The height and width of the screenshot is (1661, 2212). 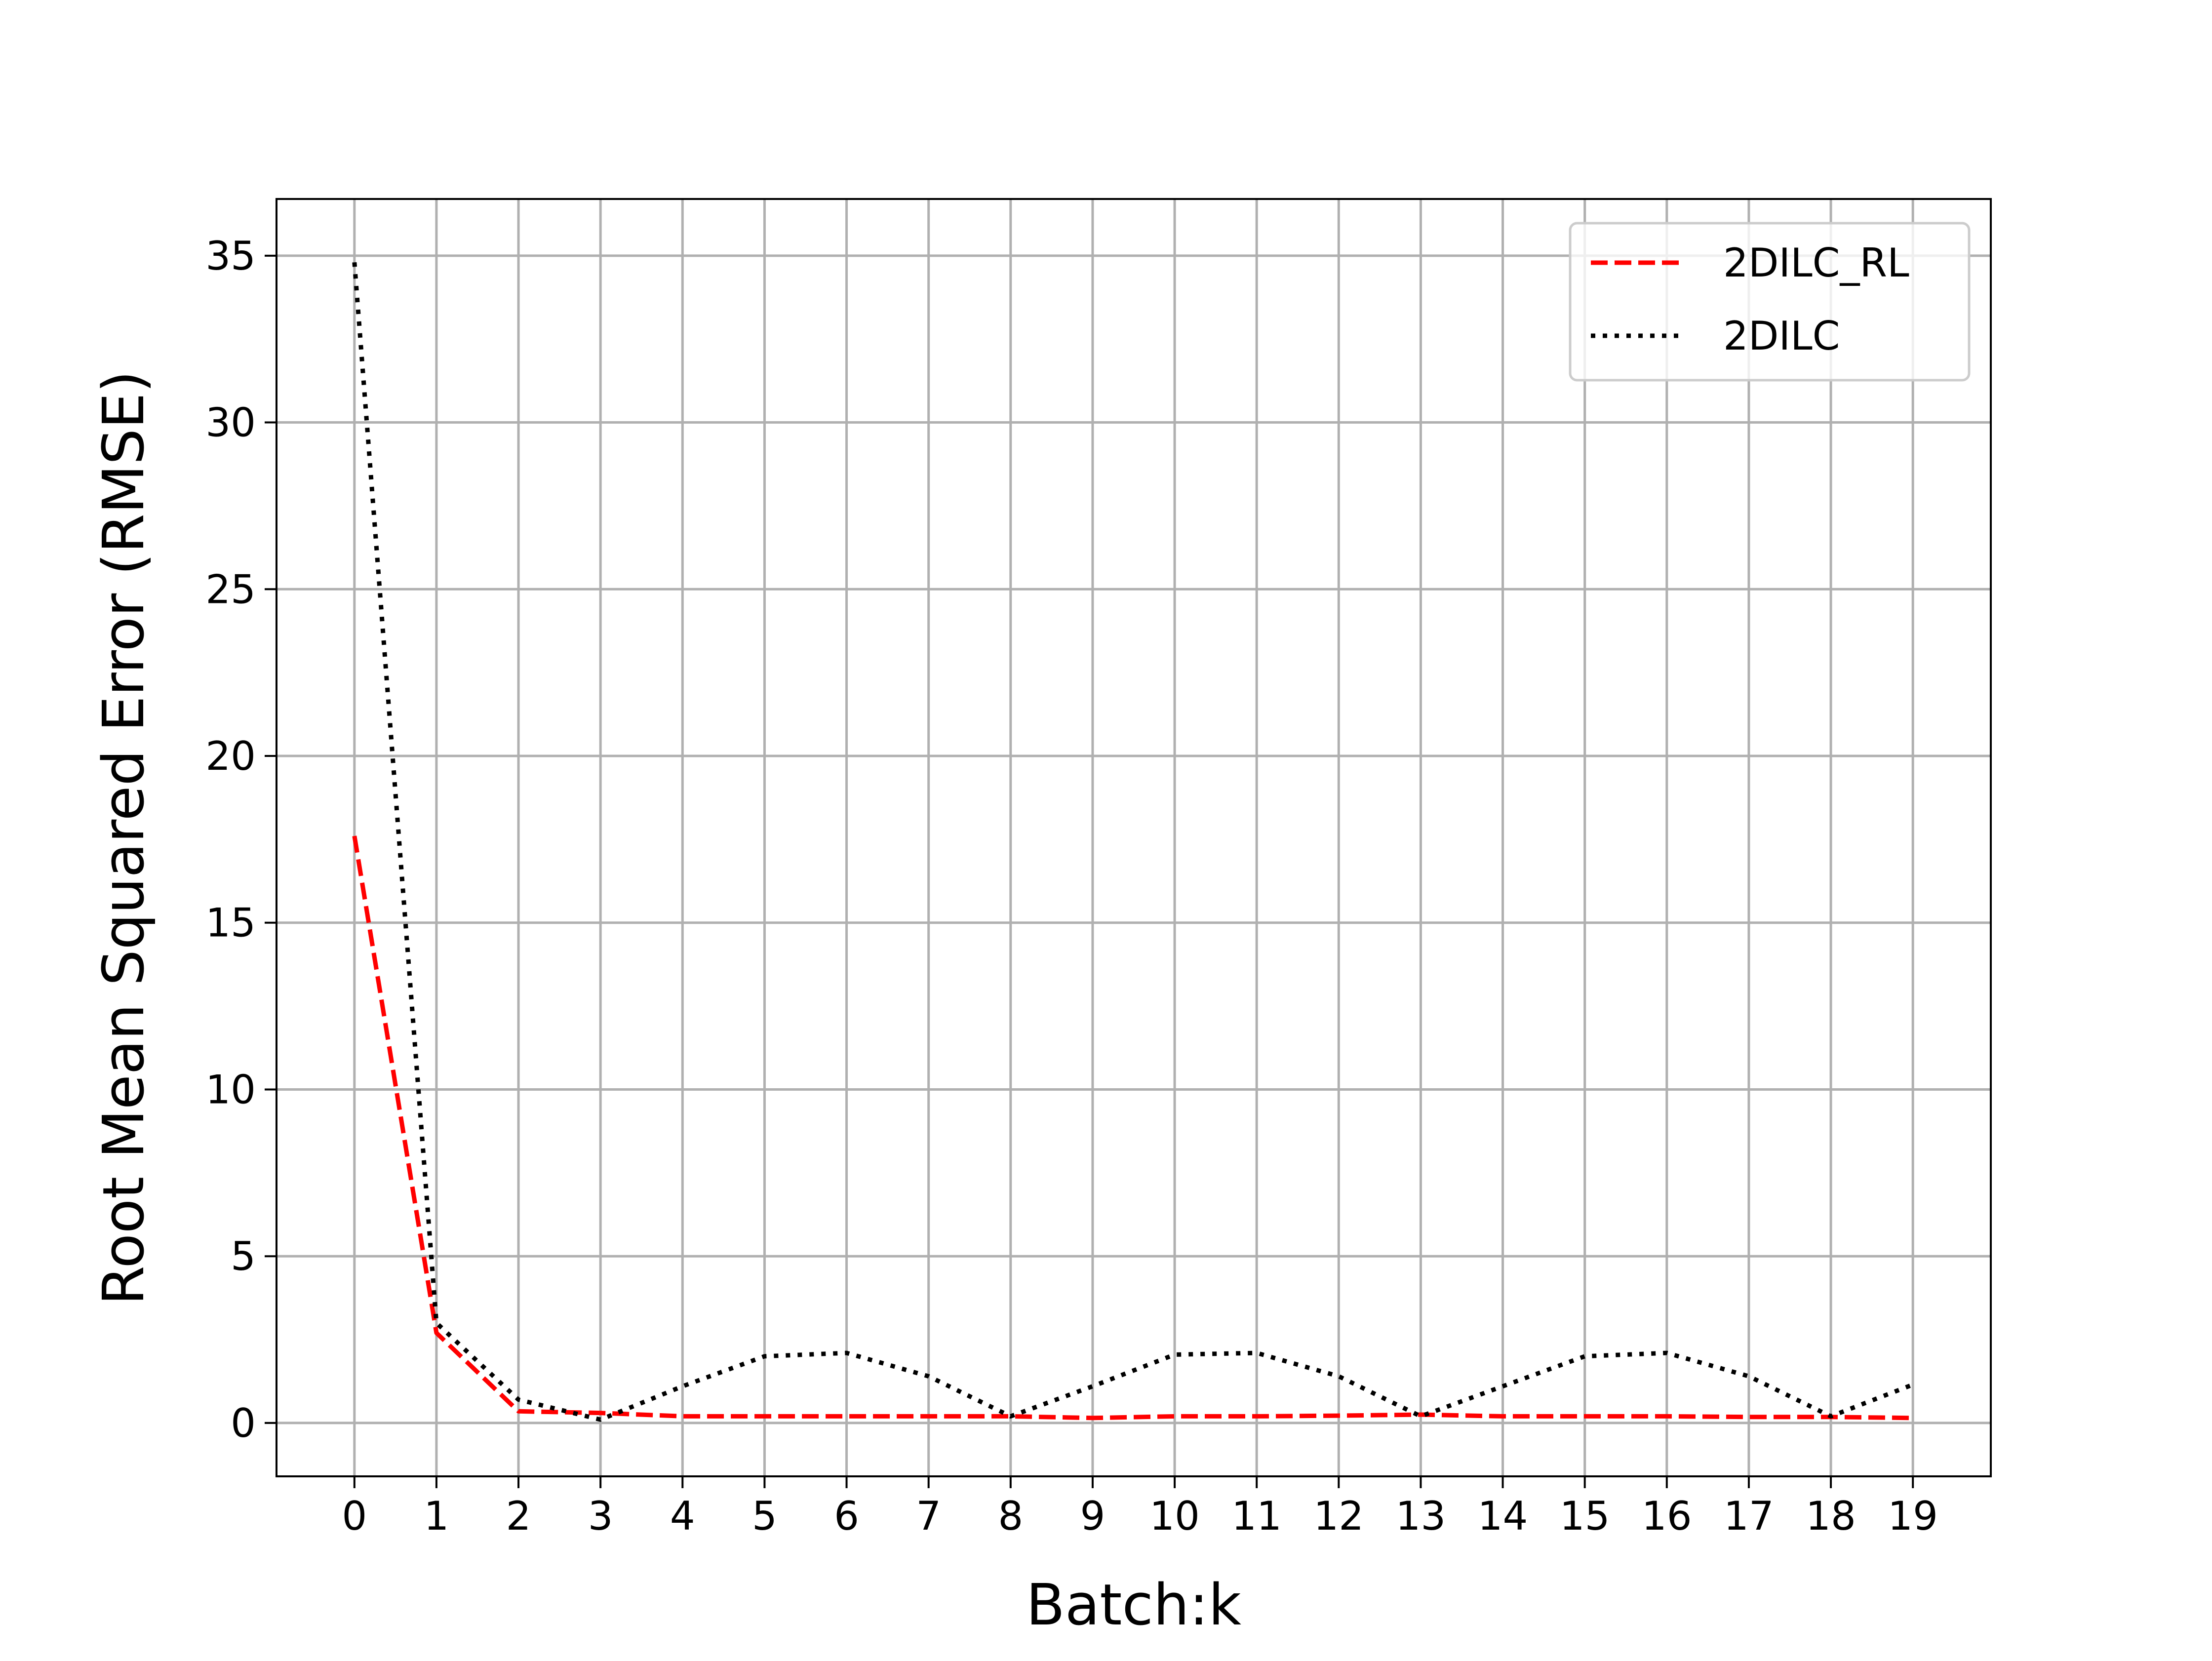 What do you see at coordinates (847, 1516) in the screenshot?
I see `x-tick-label: 6` at bounding box center [847, 1516].